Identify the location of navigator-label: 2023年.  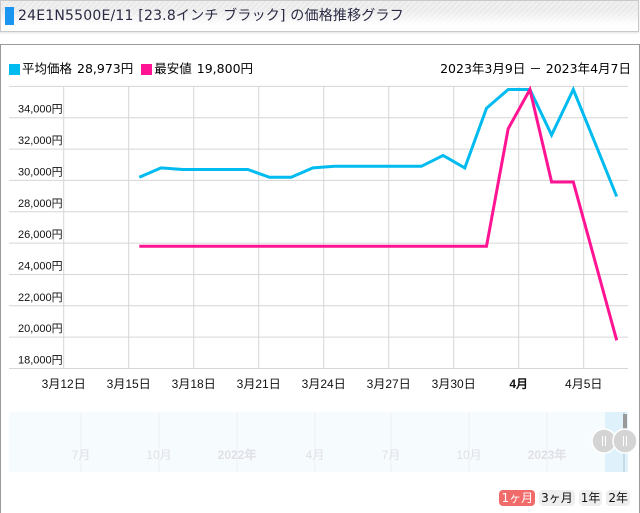
(547, 454).